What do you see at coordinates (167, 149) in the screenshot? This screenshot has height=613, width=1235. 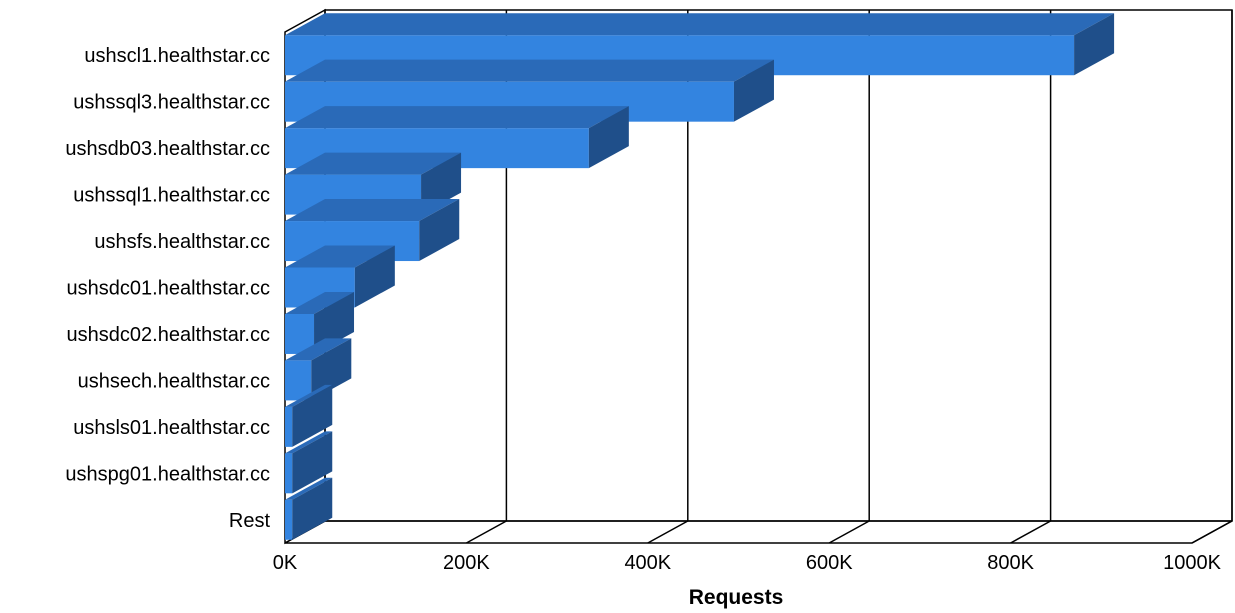 I see `category-label: ushsdb03.healthstar.cc` at bounding box center [167, 149].